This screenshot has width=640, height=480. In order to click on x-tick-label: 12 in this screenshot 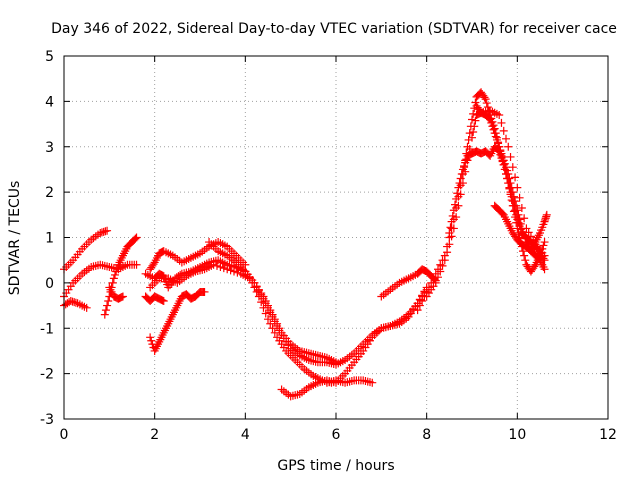, I will do `click(608, 435)`.